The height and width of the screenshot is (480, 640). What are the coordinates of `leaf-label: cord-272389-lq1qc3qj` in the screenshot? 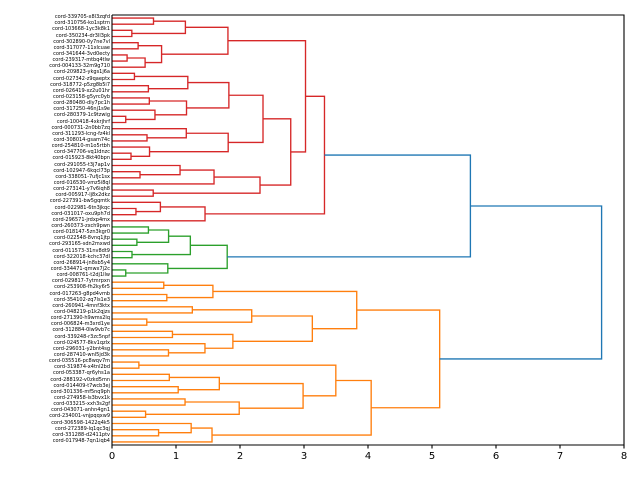 It's located at (82, 428).